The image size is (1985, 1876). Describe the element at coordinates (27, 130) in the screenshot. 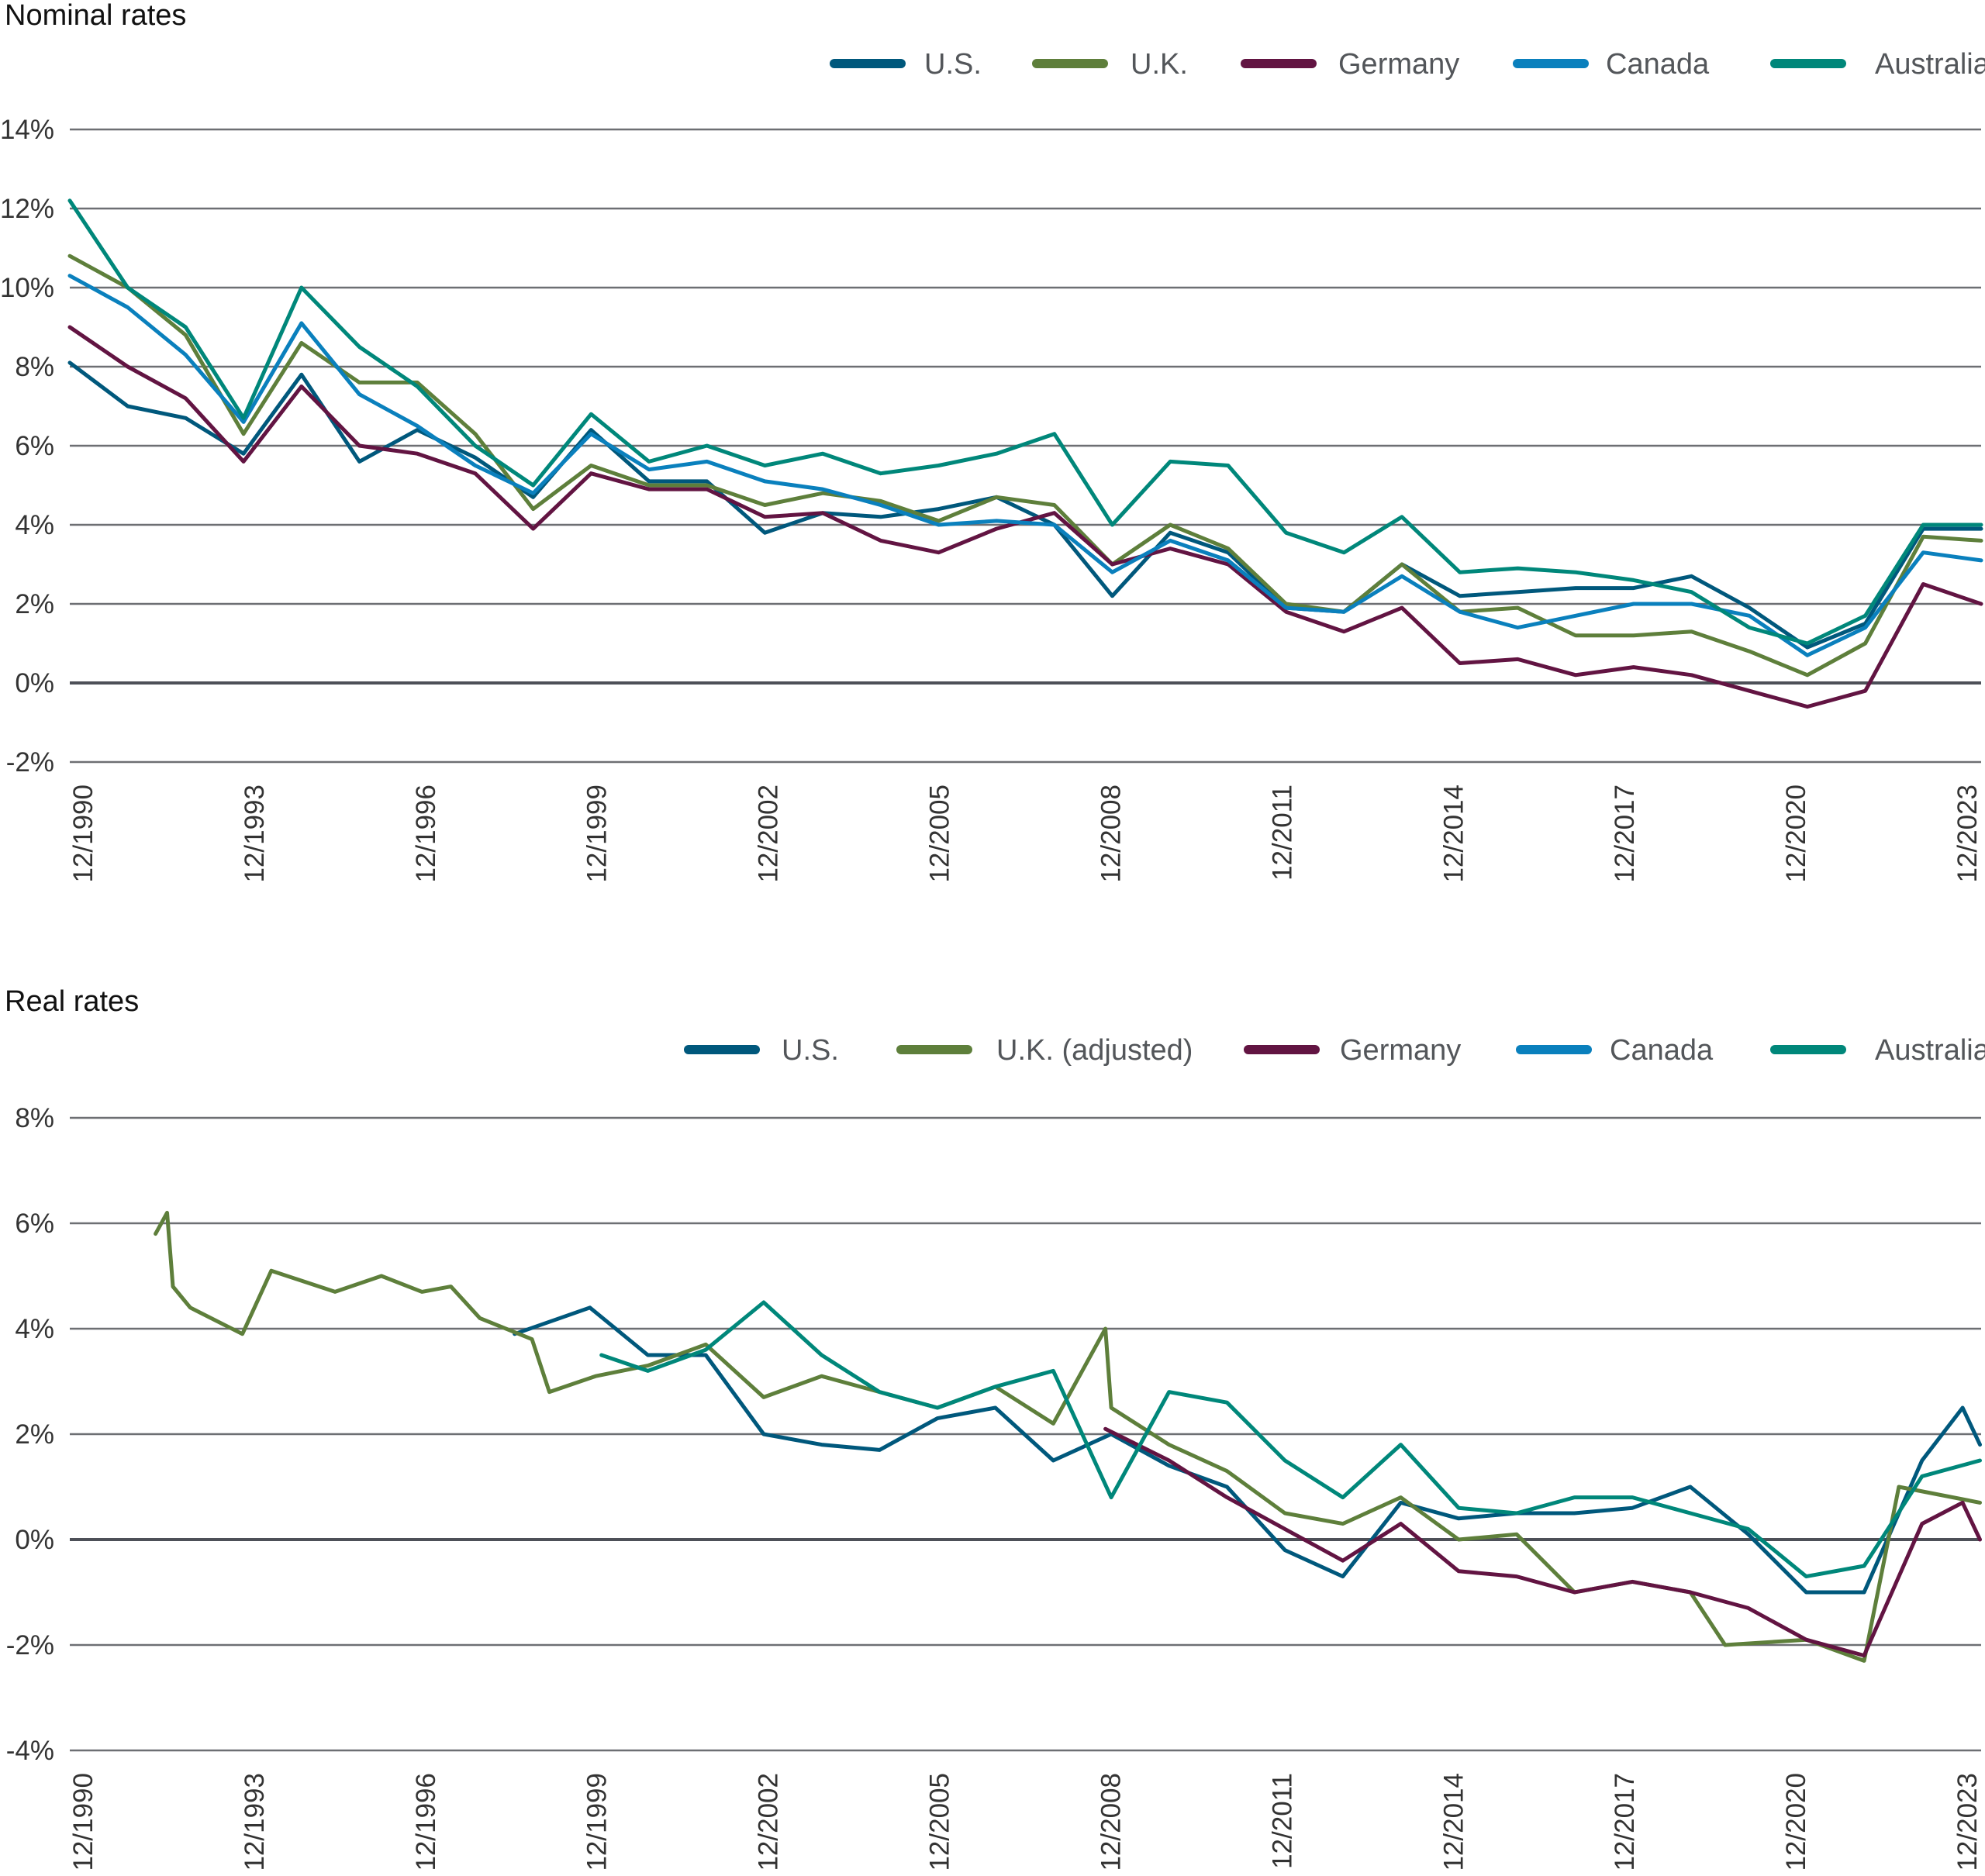

I see `y-tick-label: 14%` at that location.